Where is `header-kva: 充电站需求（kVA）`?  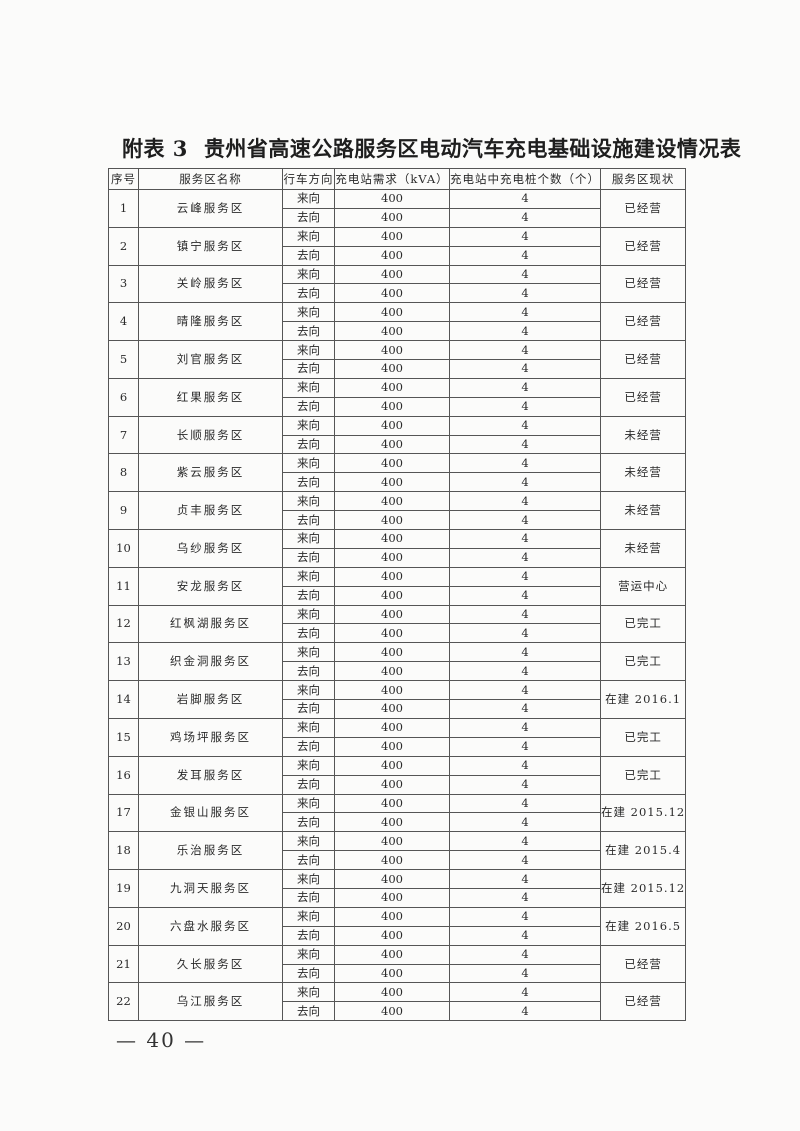
header-kva: 充电站需求（kVA） is located at coordinates (392, 179).